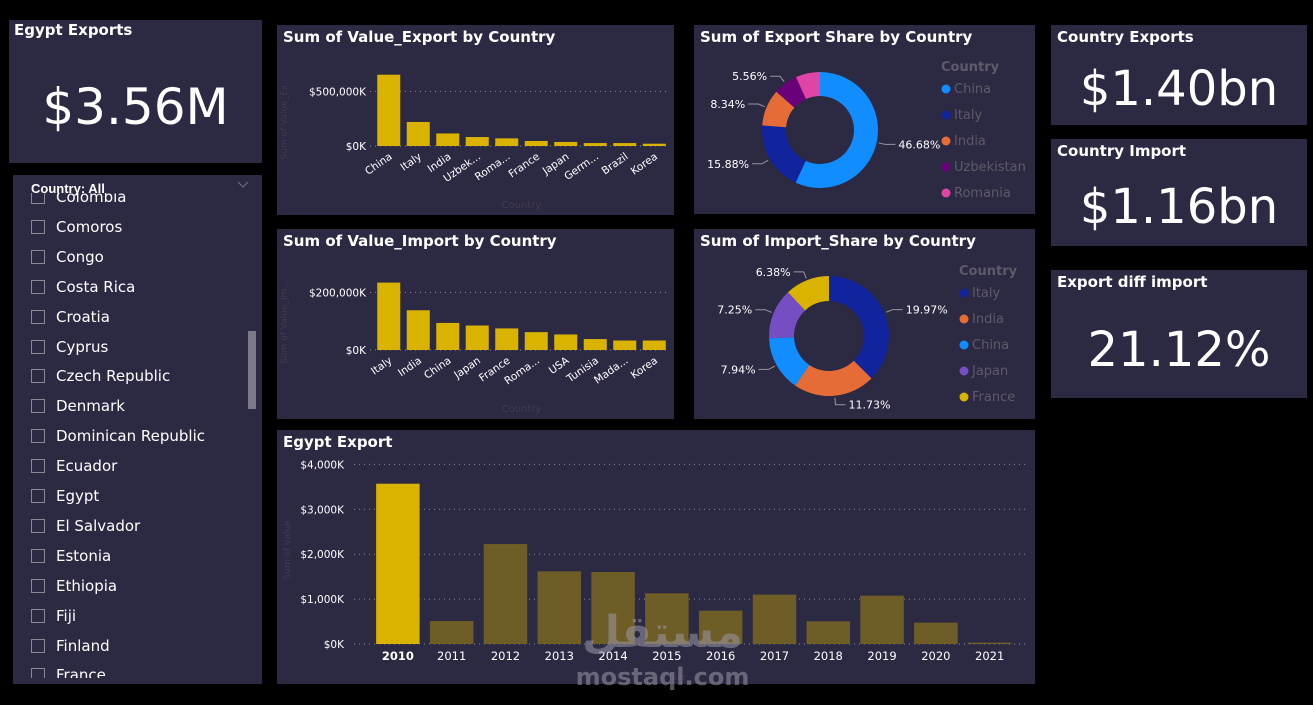 Image resolution: width=1313 pixels, height=705 pixels. Describe the element at coordinates (451, 656) in the screenshot. I see `x-tick-label: 2011` at that location.